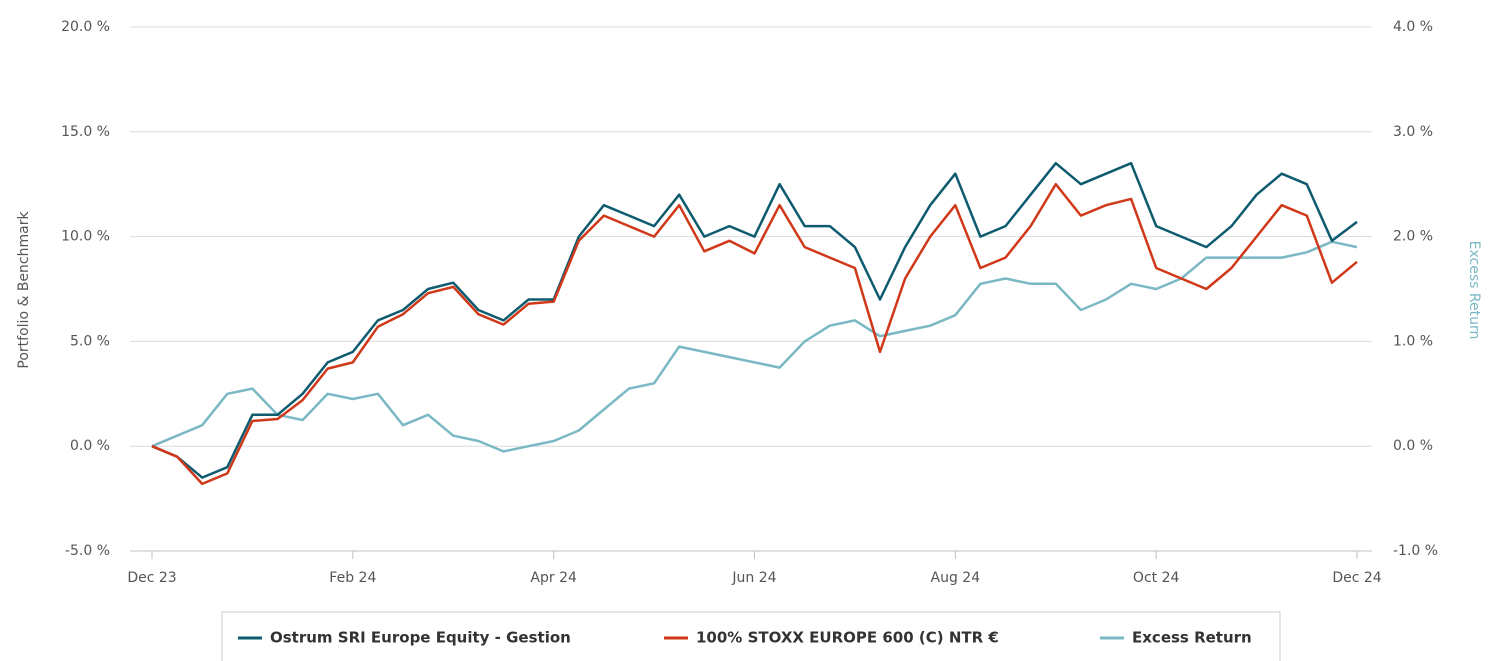  I want to click on y-tick-label: 15.0 %, so click(85, 132).